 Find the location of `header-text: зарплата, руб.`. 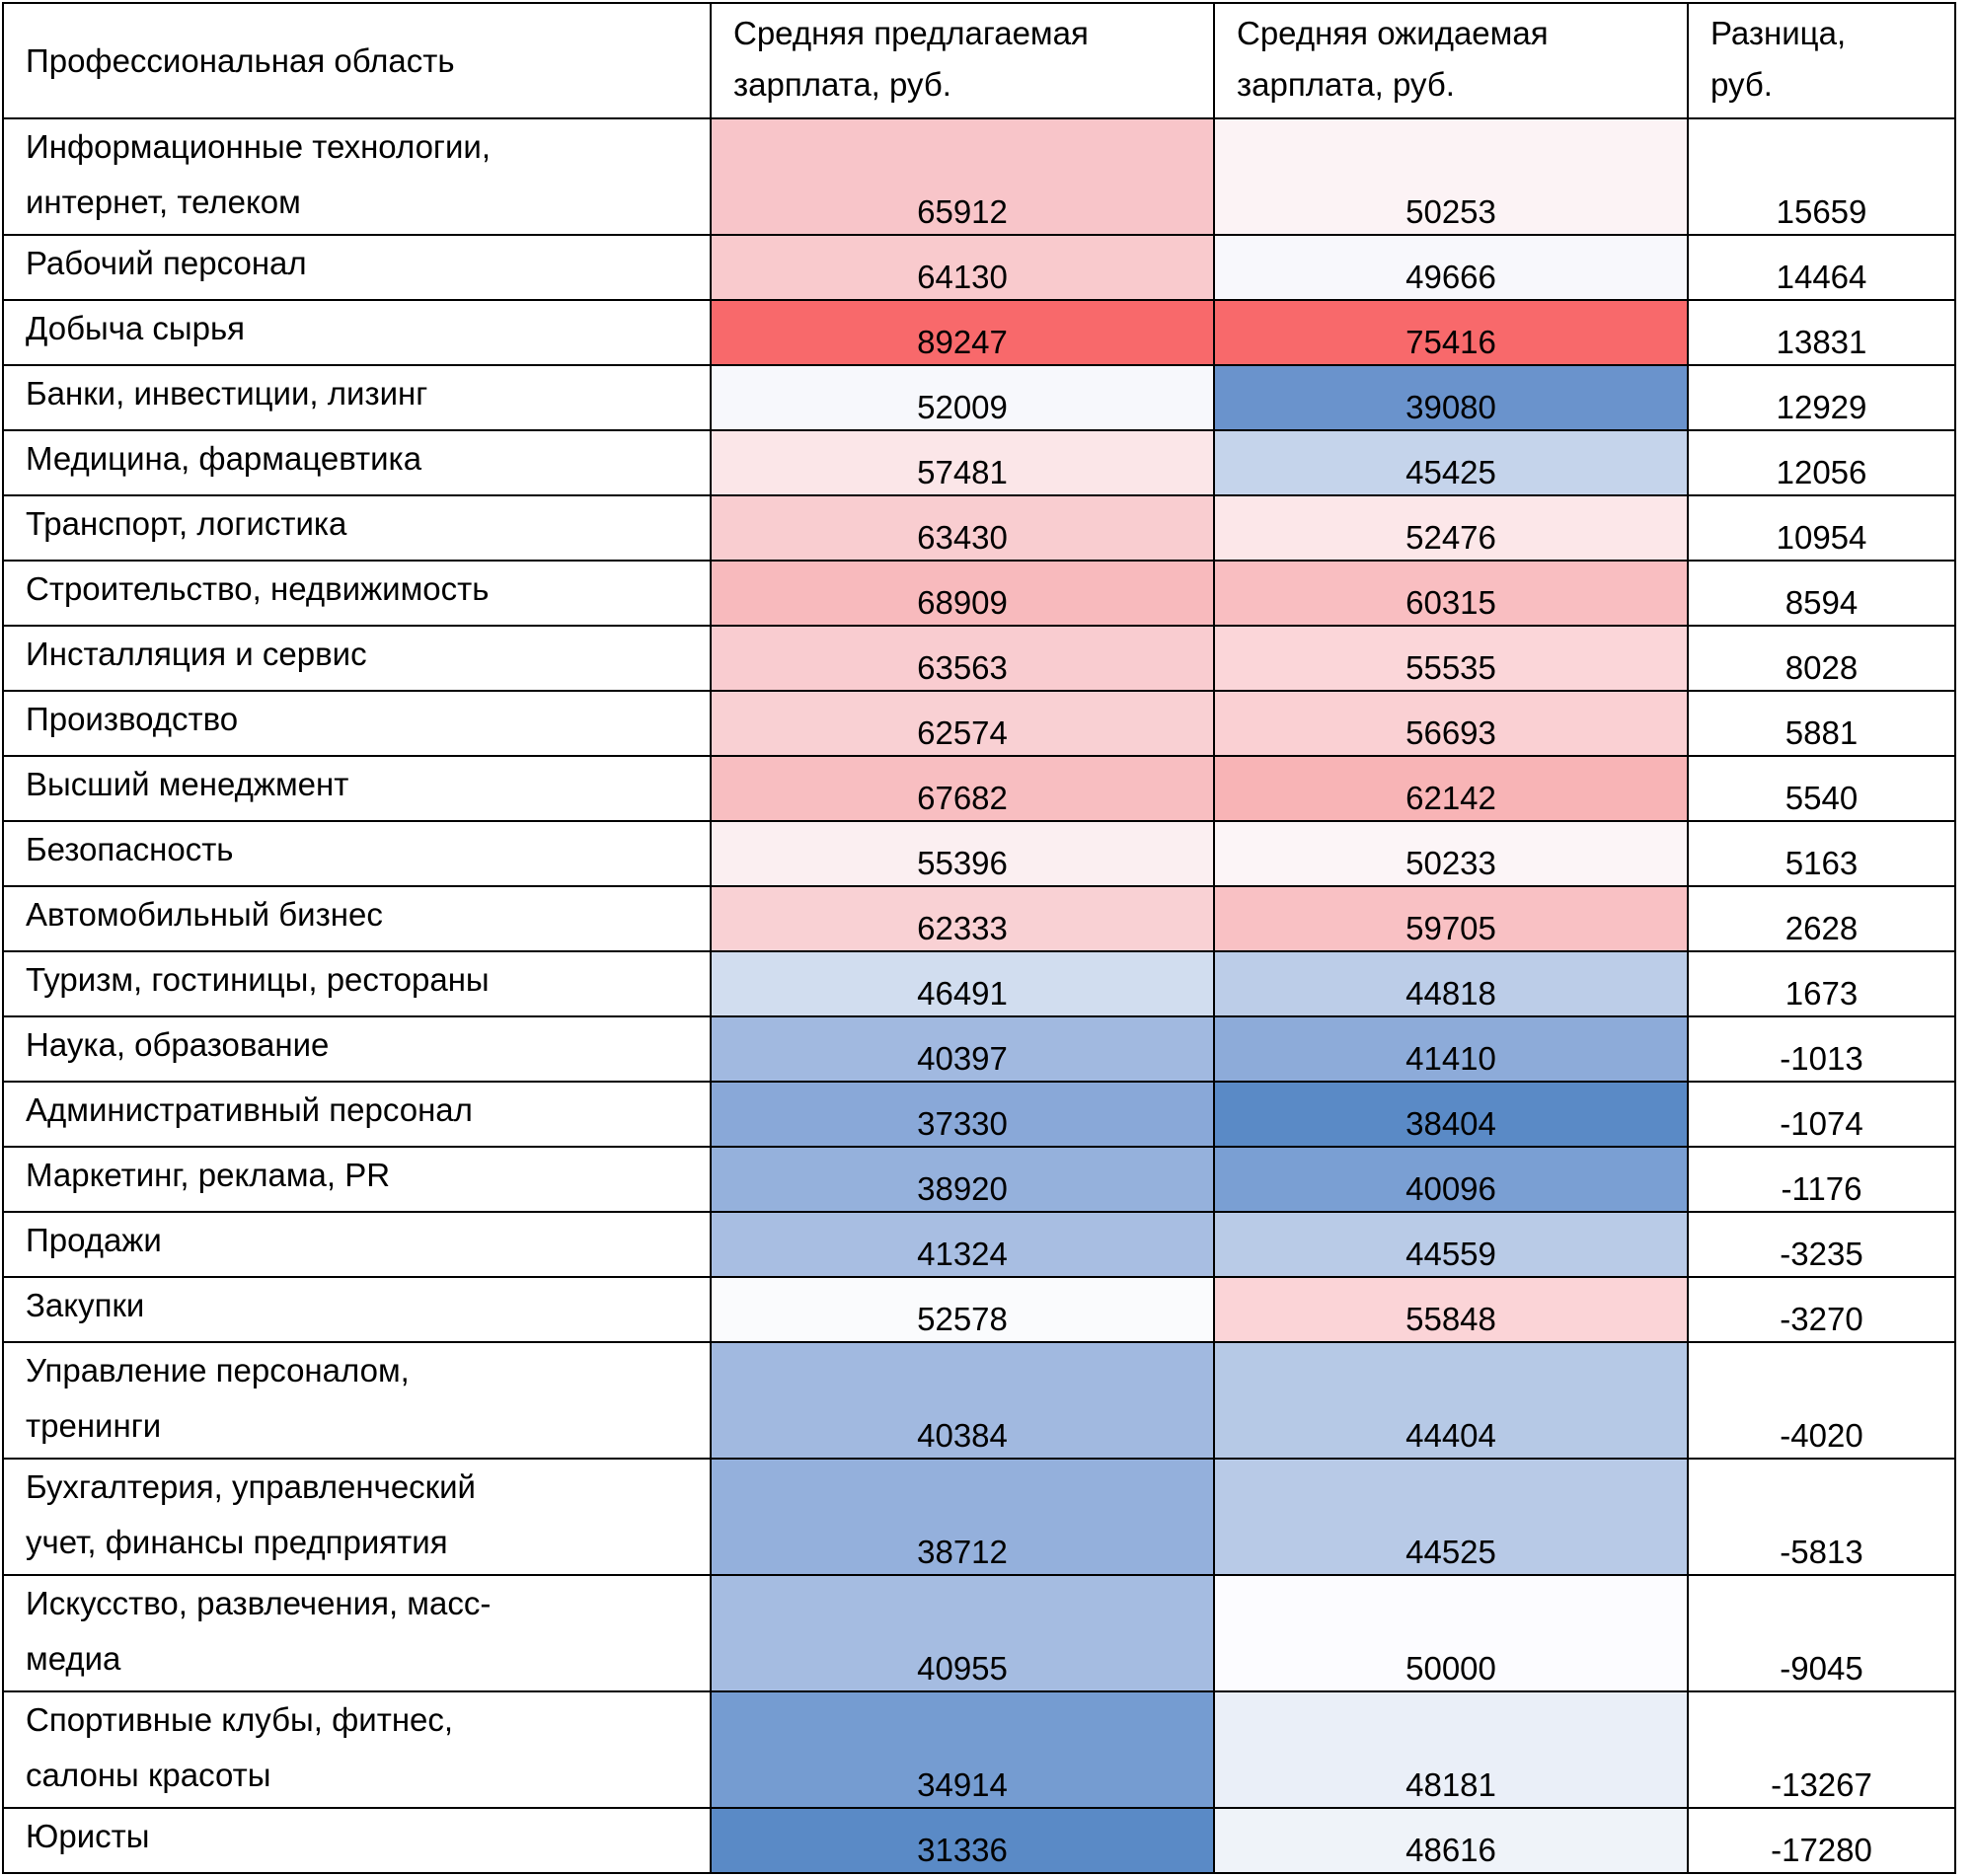

header-text: зарплата, руб. is located at coordinates (1346, 84).